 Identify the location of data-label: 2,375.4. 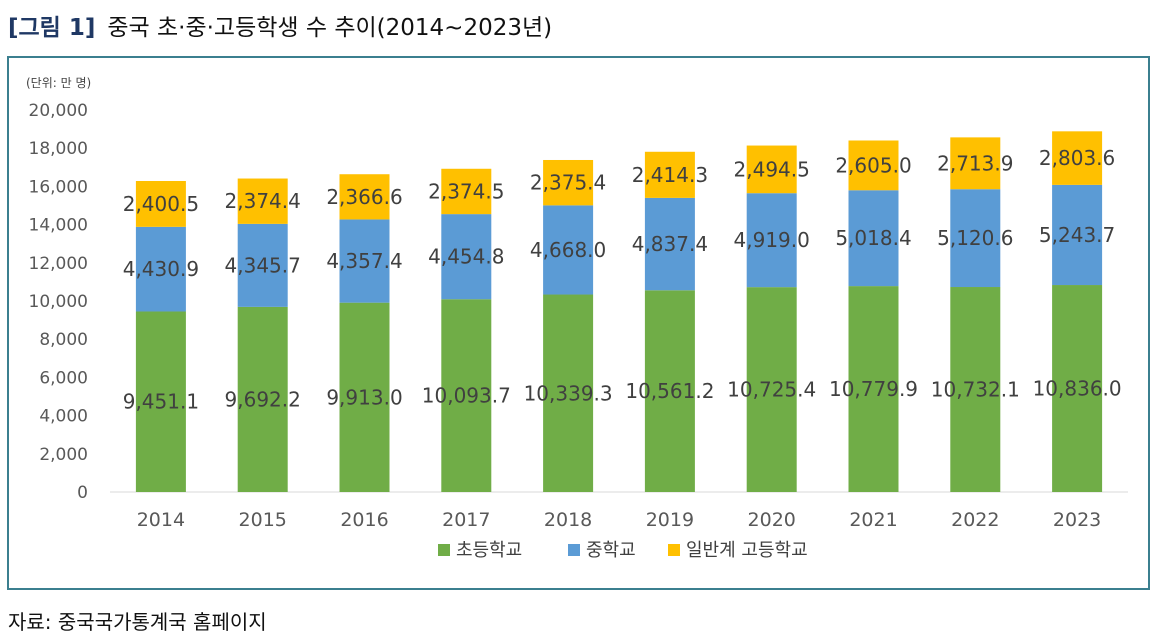
(568, 183).